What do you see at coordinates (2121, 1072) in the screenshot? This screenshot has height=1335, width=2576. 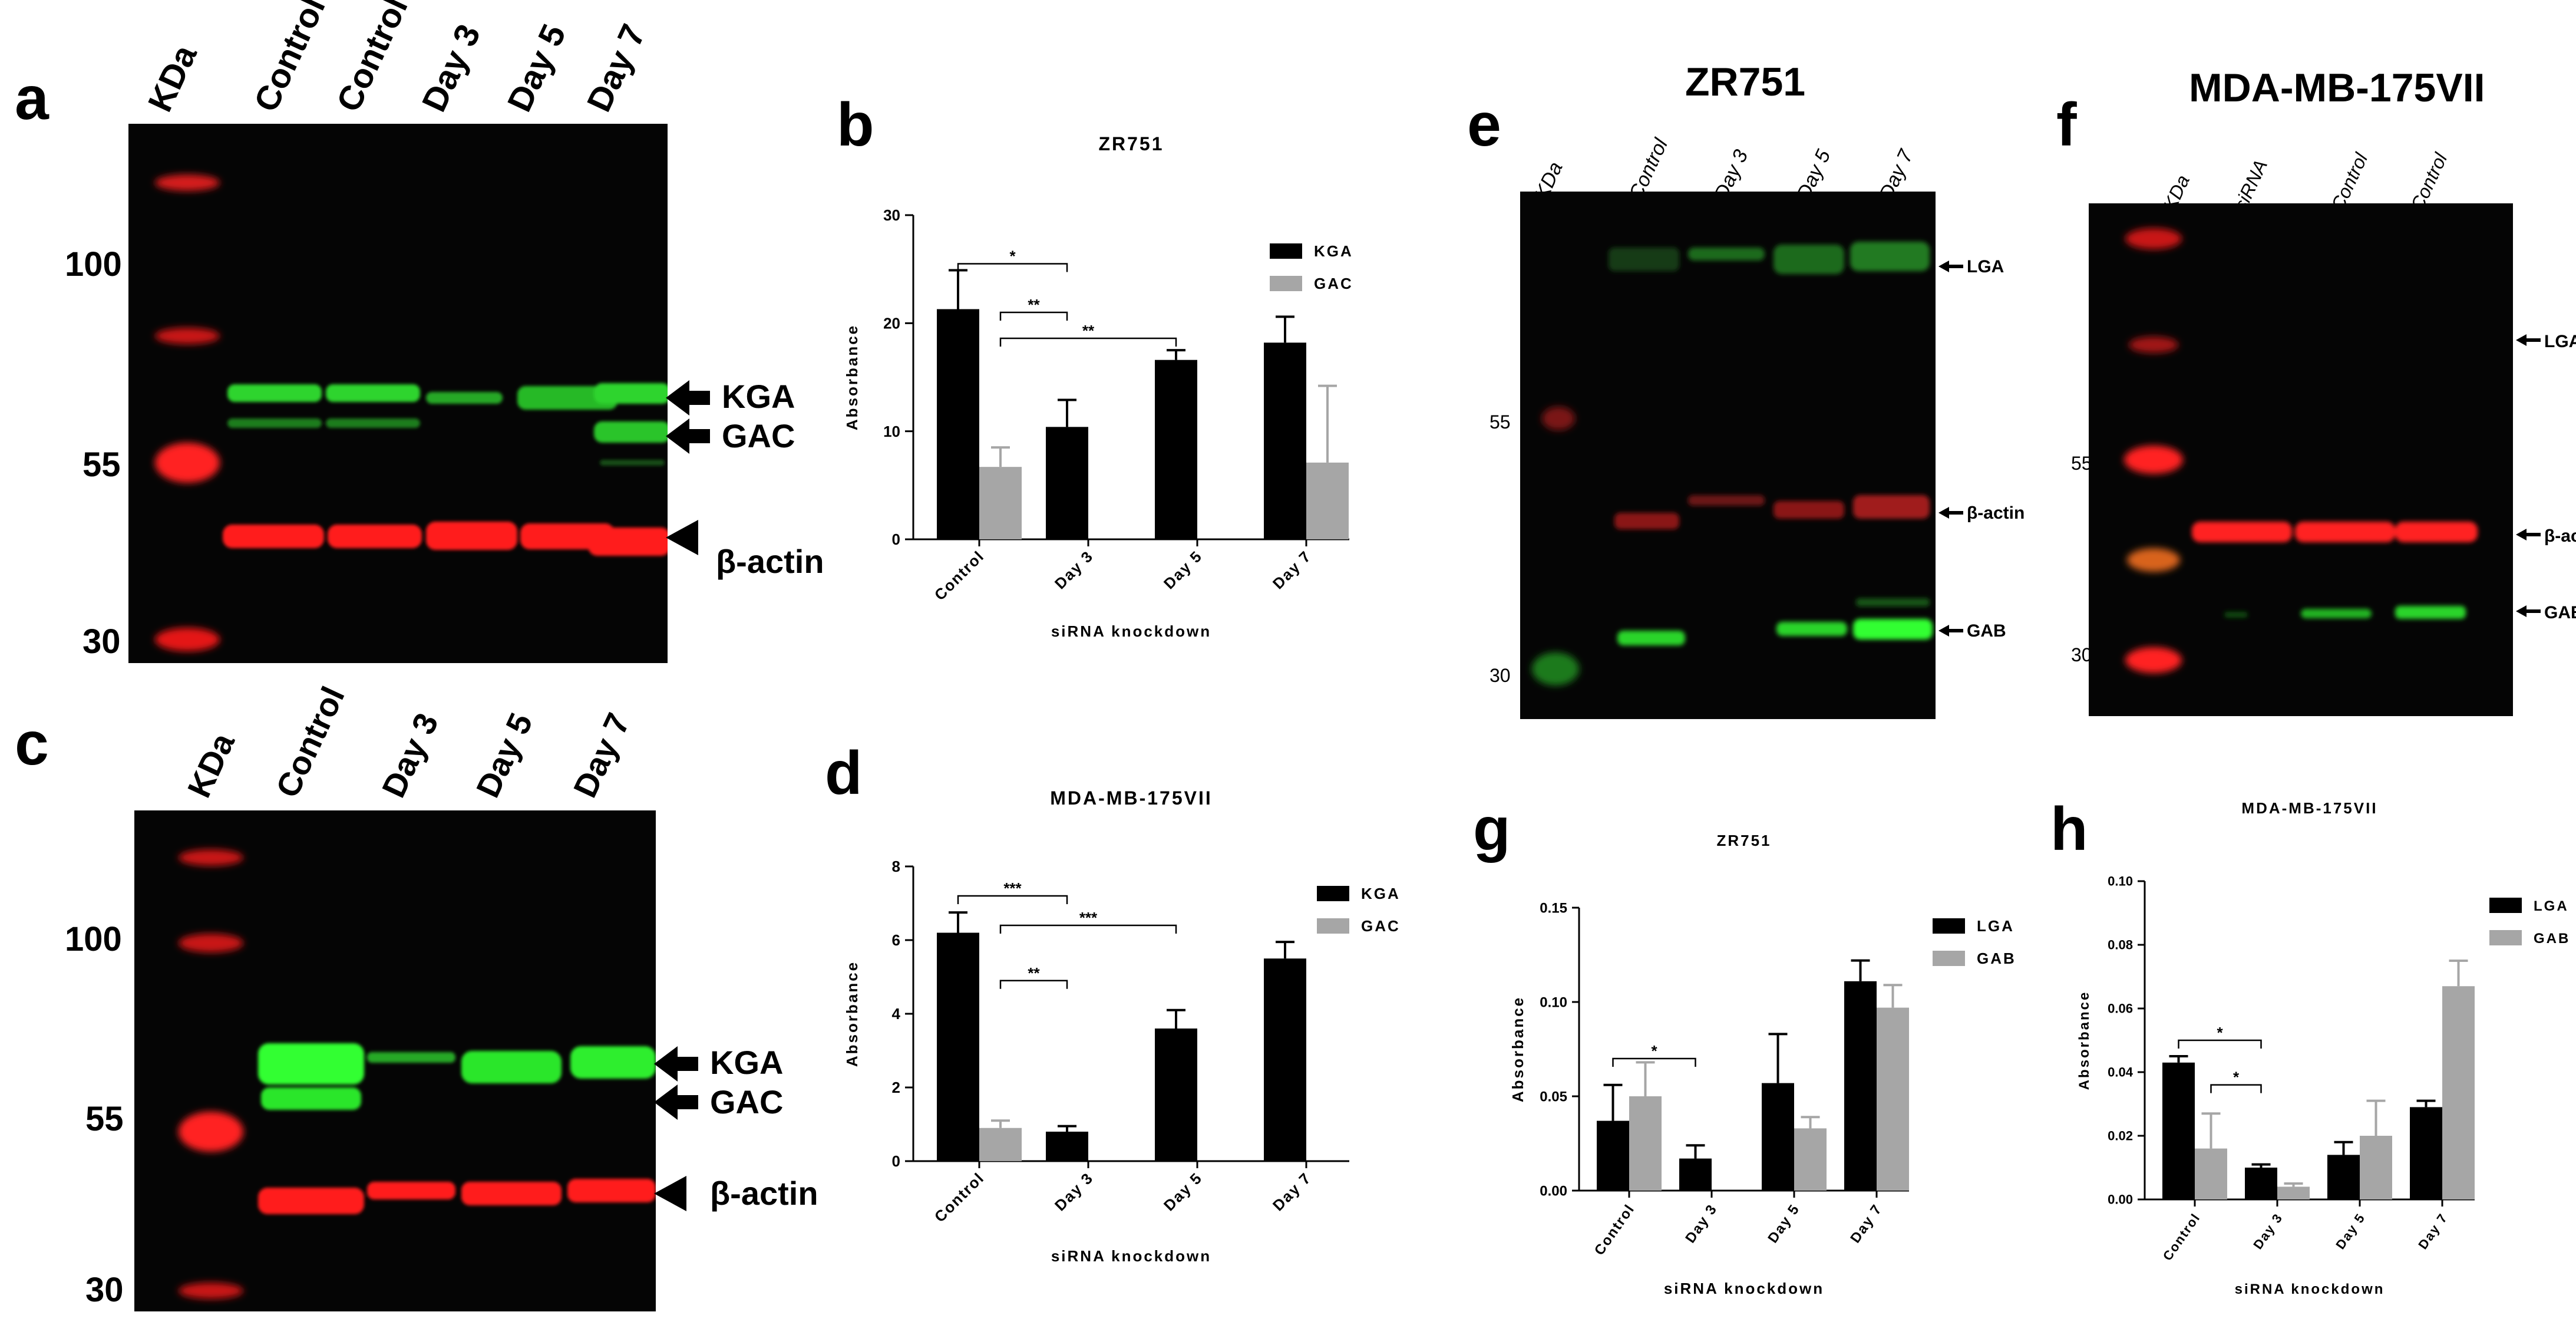 I see `y-tick-label: 0.04` at bounding box center [2121, 1072].